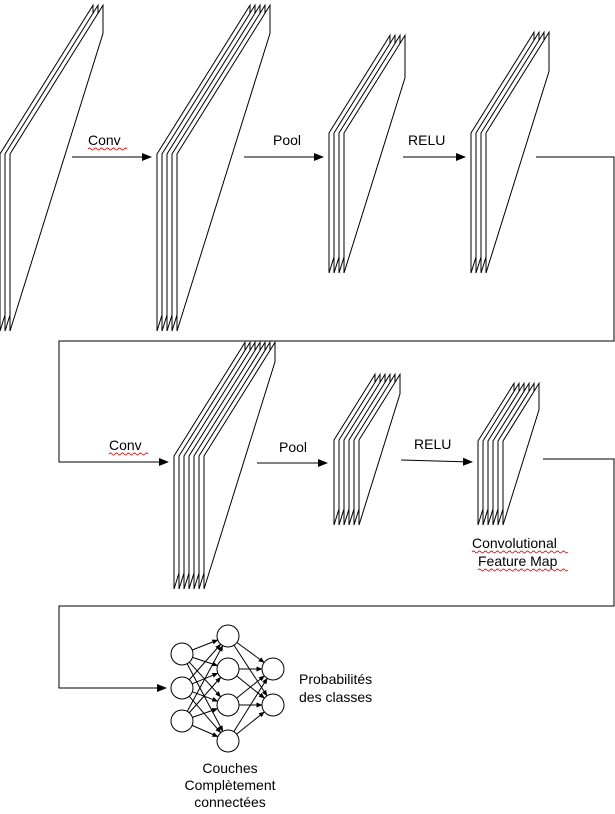  I want to click on label-fc-line1: Couches, so click(229, 768).